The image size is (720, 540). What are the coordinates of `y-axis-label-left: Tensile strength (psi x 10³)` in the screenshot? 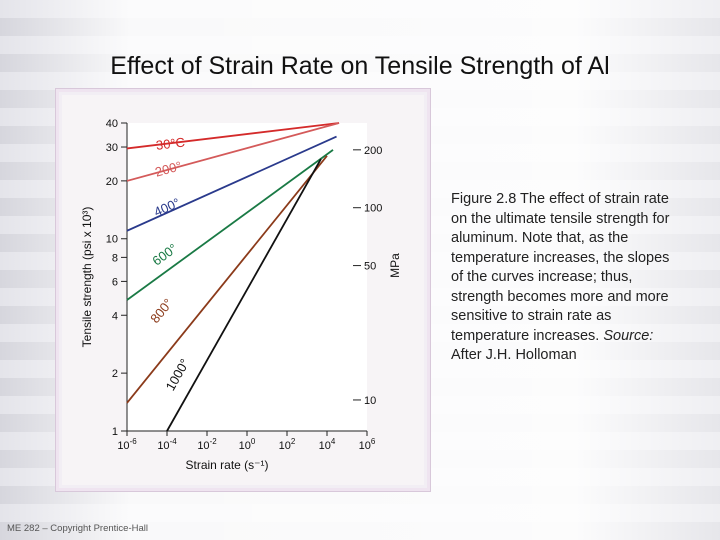 It's located at (87, 277).